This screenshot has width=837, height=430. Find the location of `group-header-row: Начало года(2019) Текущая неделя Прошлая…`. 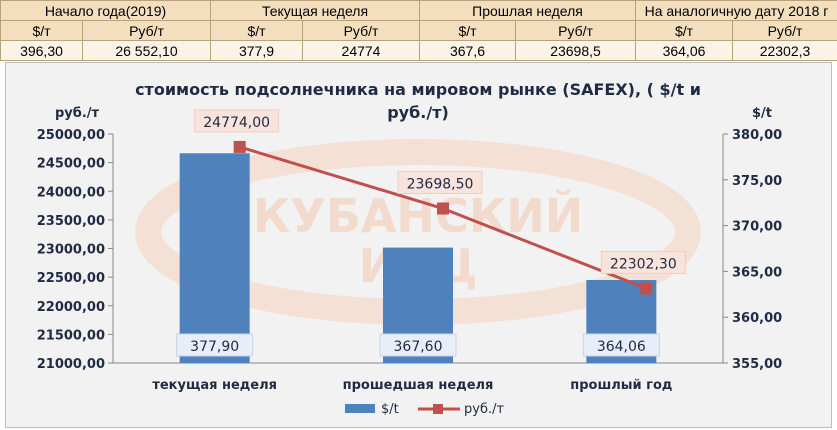

group-header-row: Начало года(2019) Текущая неделя Прошлая… is located at coordinates (418, 10).